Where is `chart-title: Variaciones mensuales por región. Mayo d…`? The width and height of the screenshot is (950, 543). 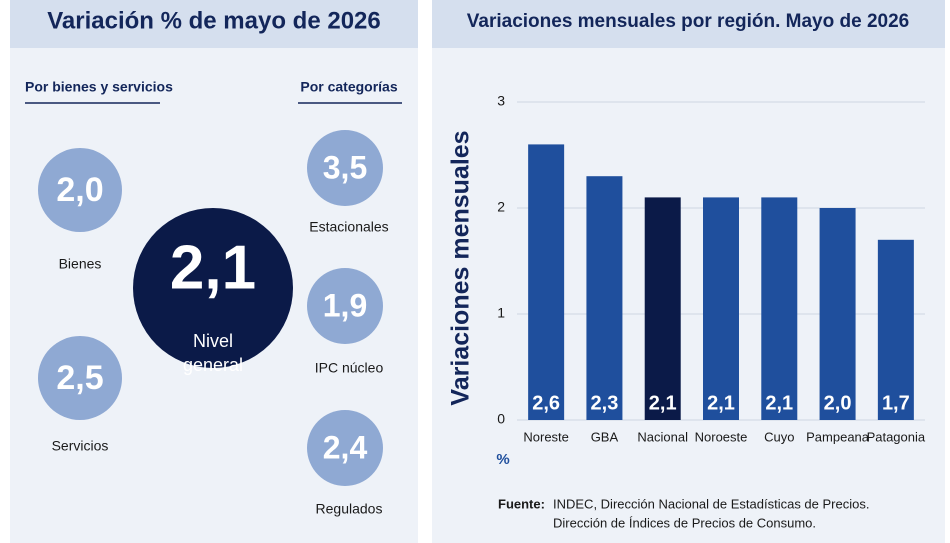 chart-title: Variaciones mensuales por región. Mayo d… is located at coordinates (688, 21).